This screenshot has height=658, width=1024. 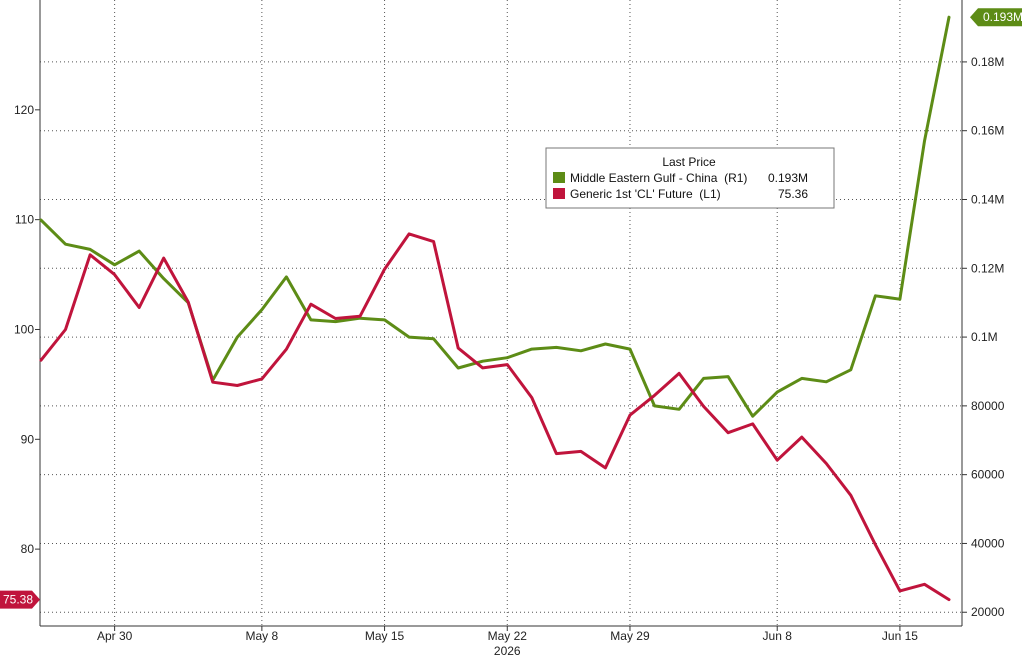 I want to click on right-axis-tick-label: 80000, so click(x=988, y=406).